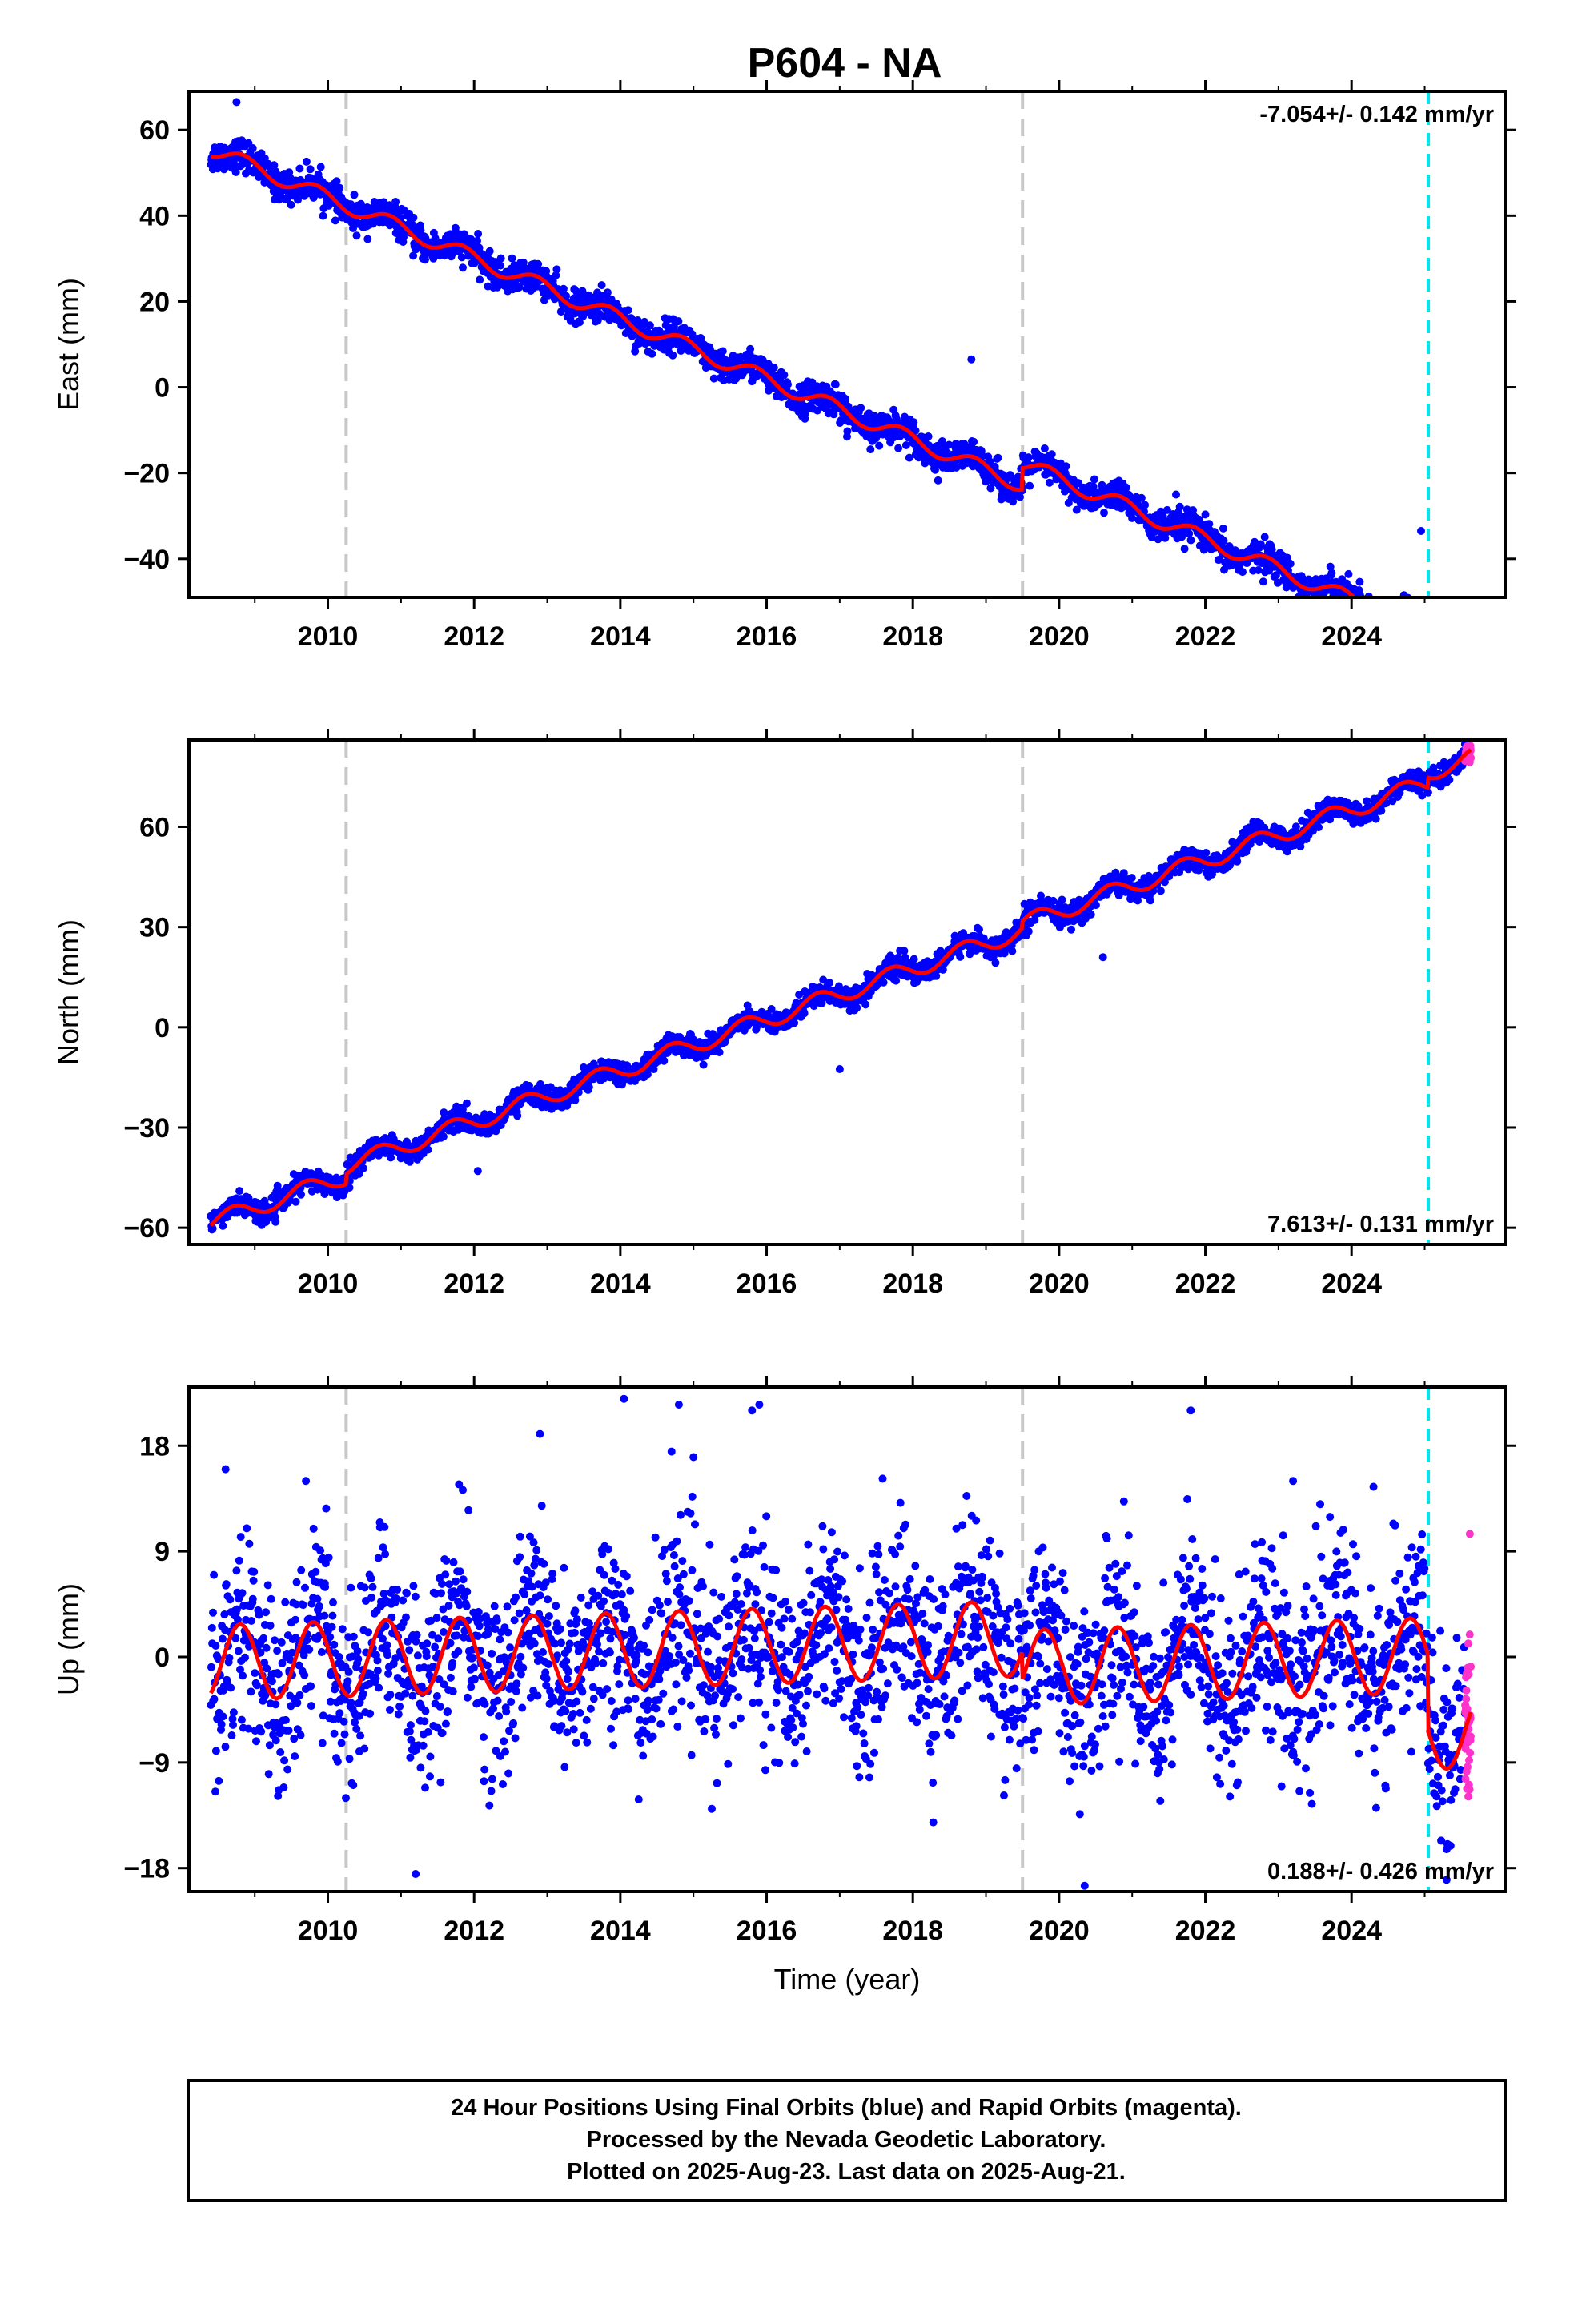  Describe the element at coordinates (1377, 114) in the screenshot. I see `velocity-rate-label: -7.054+/- 0.142 mm/yr` at that location.